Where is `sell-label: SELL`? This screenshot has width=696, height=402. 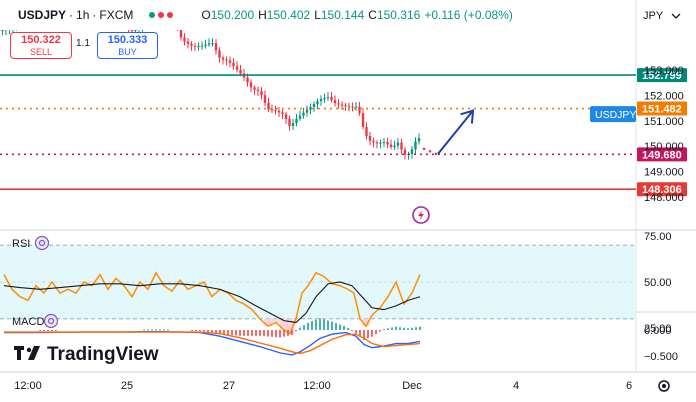
sell-label: SELL is located at coordinates (41, 52).